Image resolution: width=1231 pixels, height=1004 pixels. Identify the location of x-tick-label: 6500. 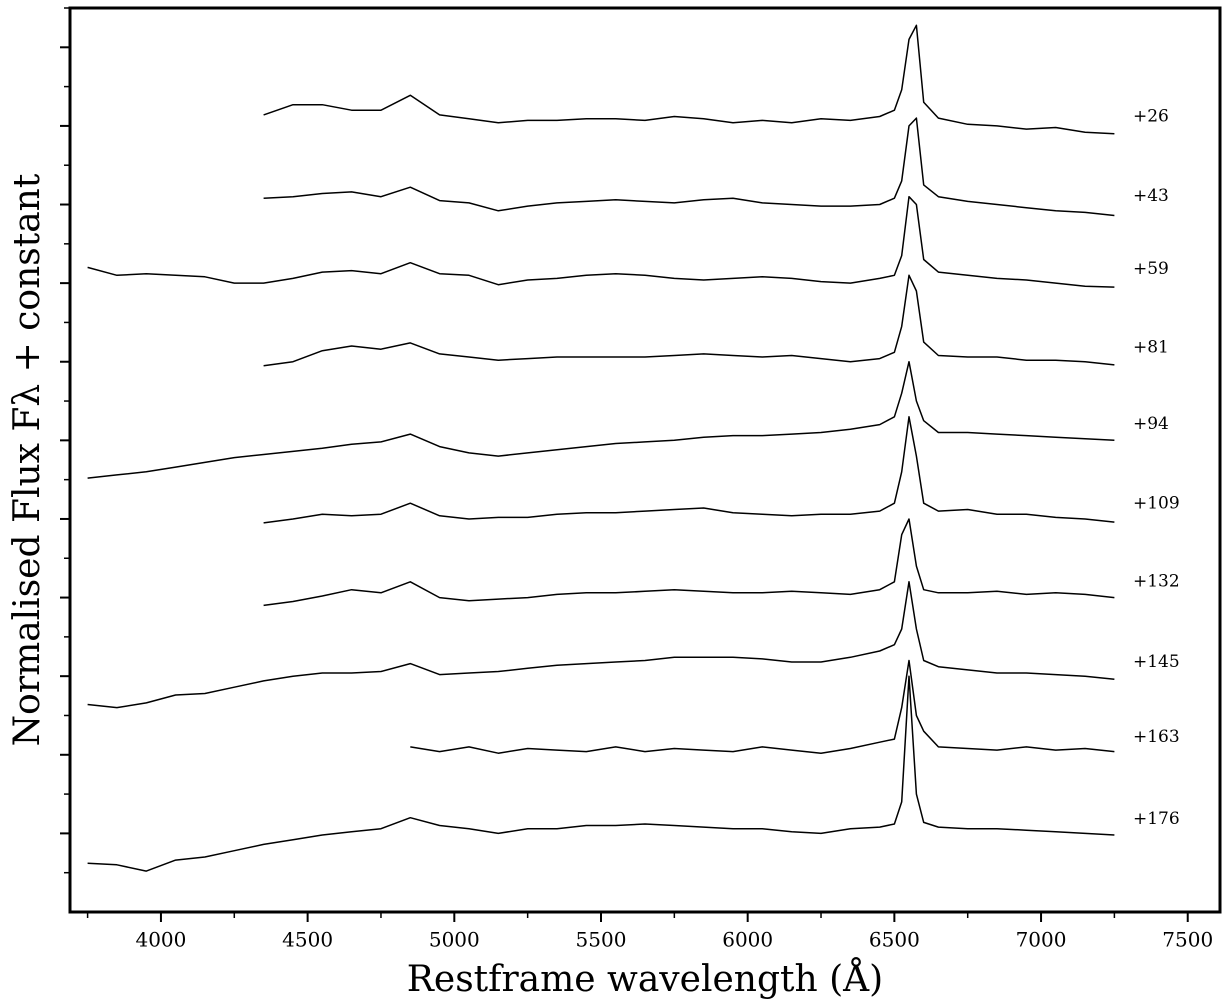
(894, 940).